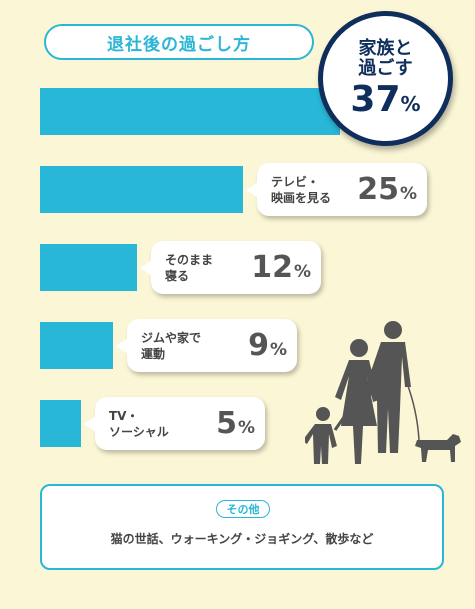  I want to click on other-badge: その他, so click(243, 509).